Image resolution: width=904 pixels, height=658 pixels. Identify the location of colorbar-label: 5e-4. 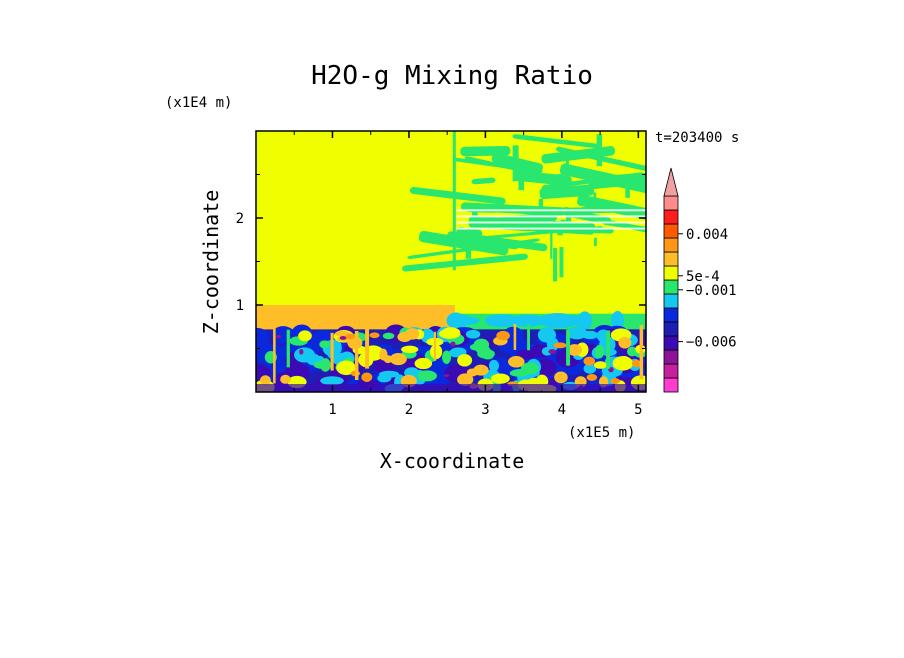
(703, 277).